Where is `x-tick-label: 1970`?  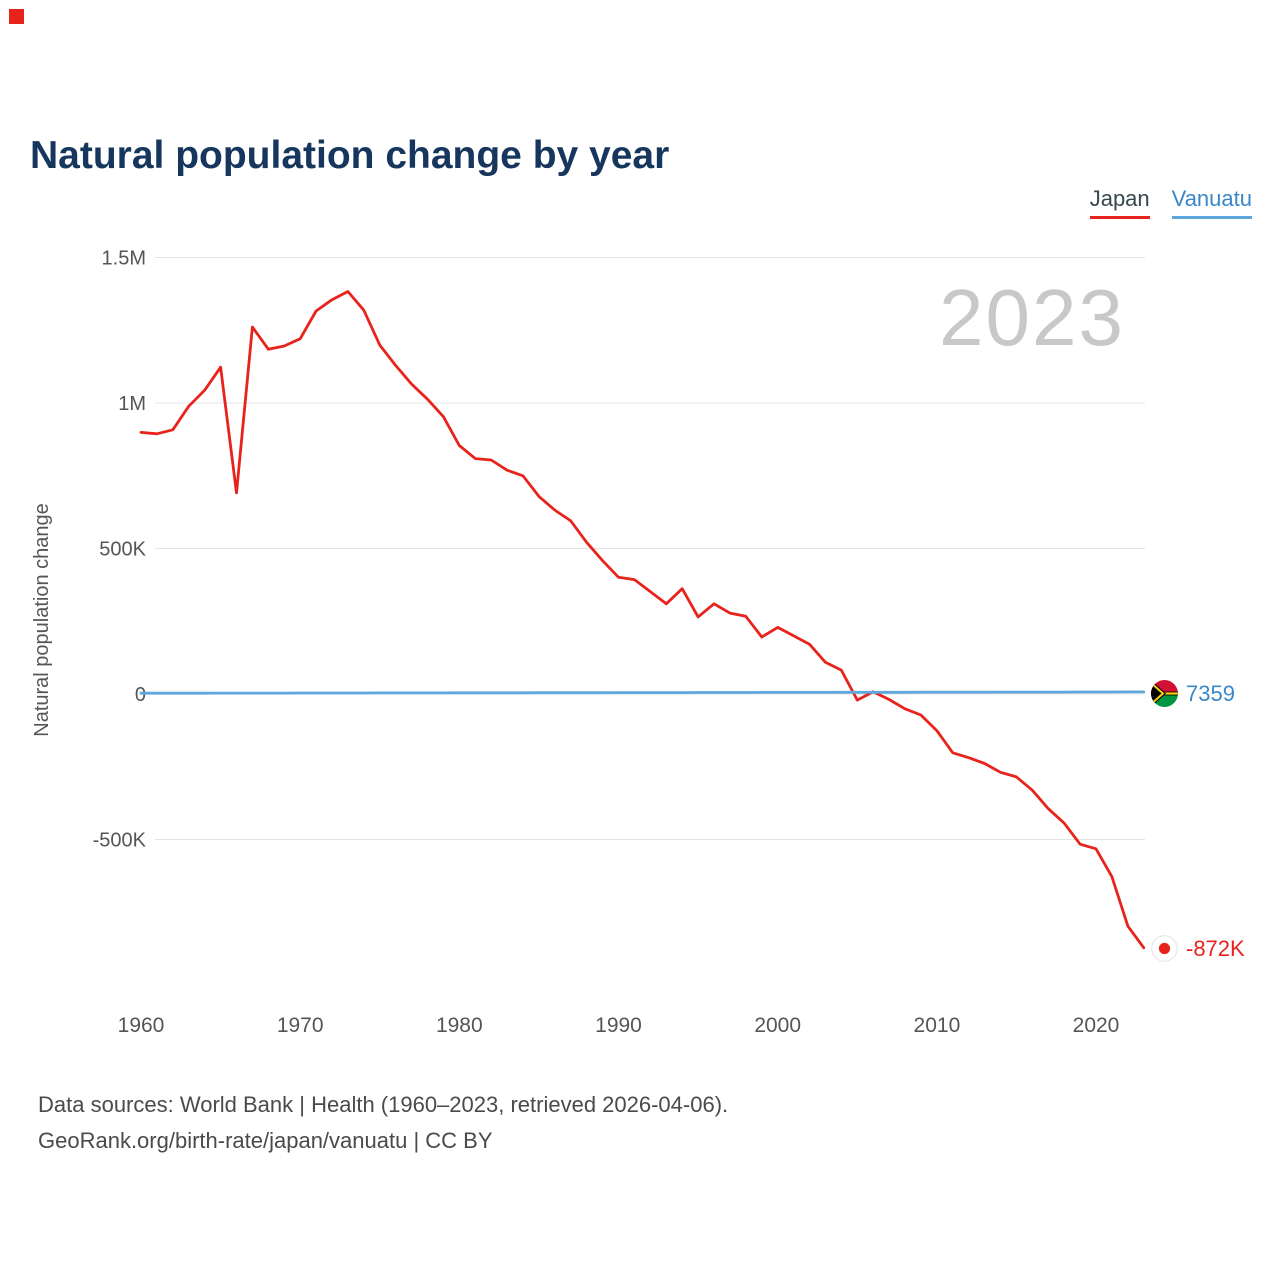
x-tick-label: 1970 is located at coordinates (300, 1025).